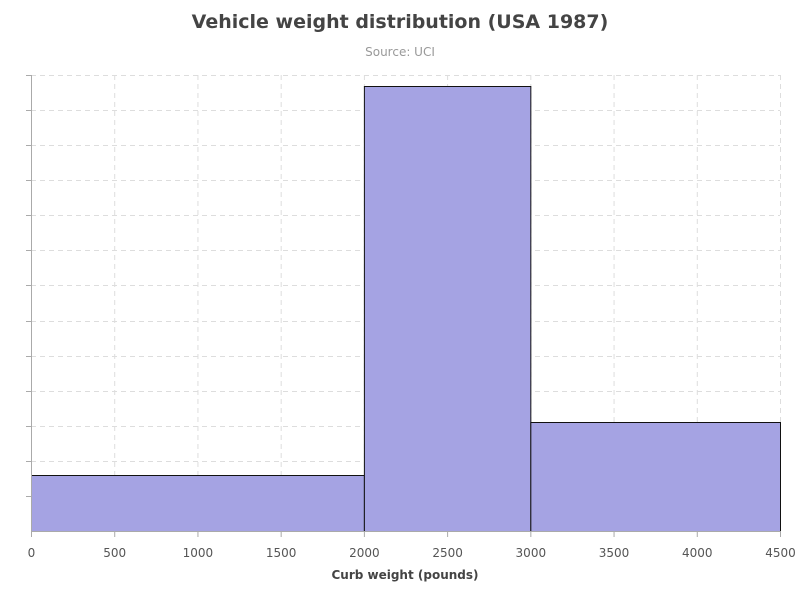 The width and height of the screenshot is (800, 600). What do you see at coordinates (364, 553) in the screenshot?
I see `x-tick-label: 2000` at bounding box center [364, 553].